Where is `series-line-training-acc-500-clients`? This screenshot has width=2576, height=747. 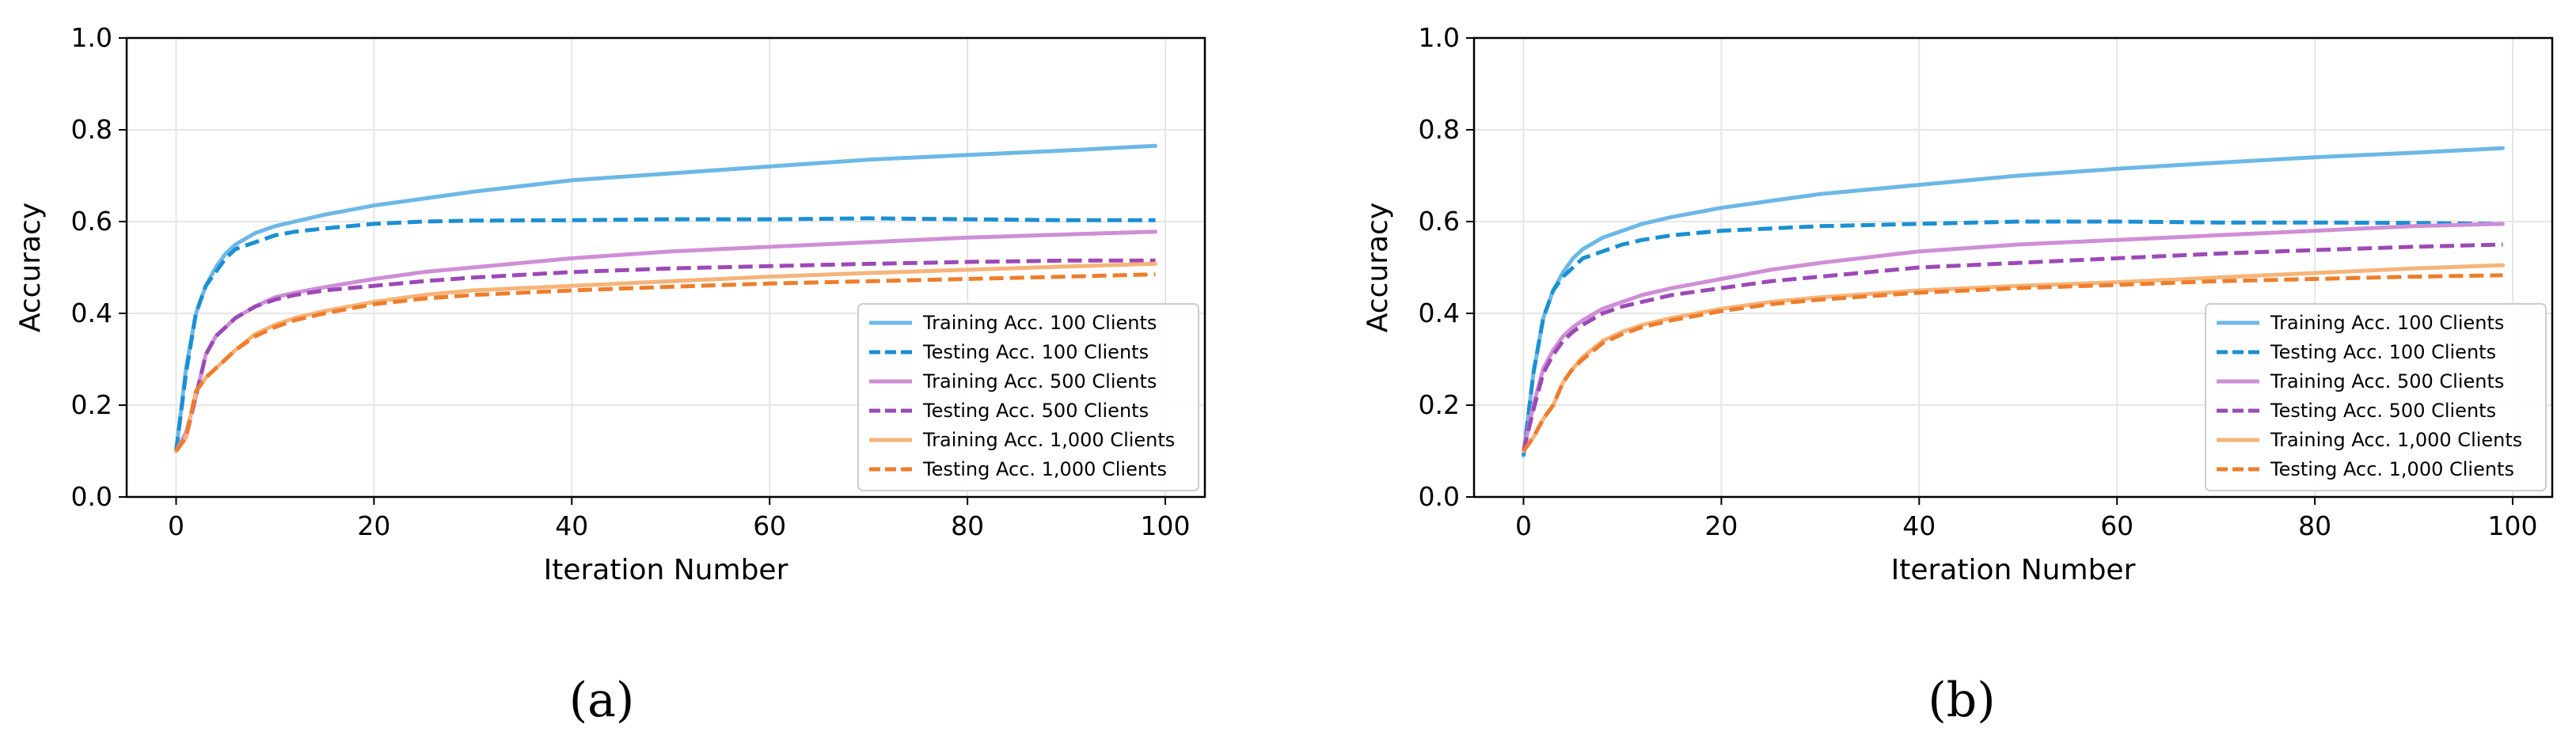
series-line-training-acc-500-clients is located at coordinates (2013, 337).